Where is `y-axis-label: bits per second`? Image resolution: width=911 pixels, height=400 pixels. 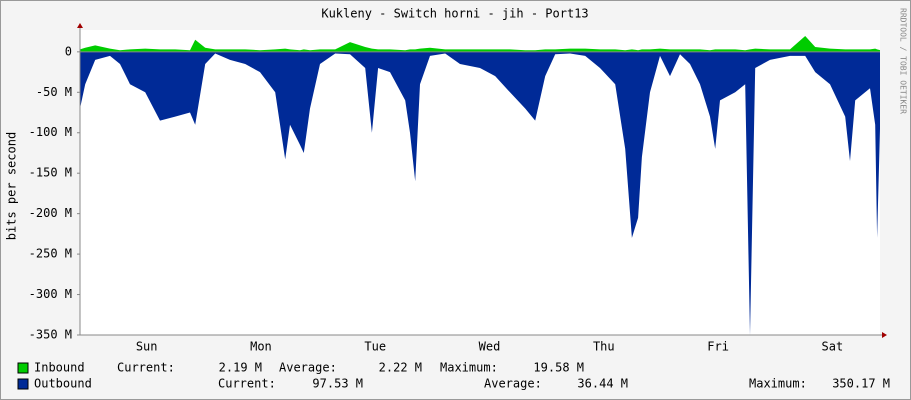
y-axis-label: bits per second is located at coordinates (12, 186).